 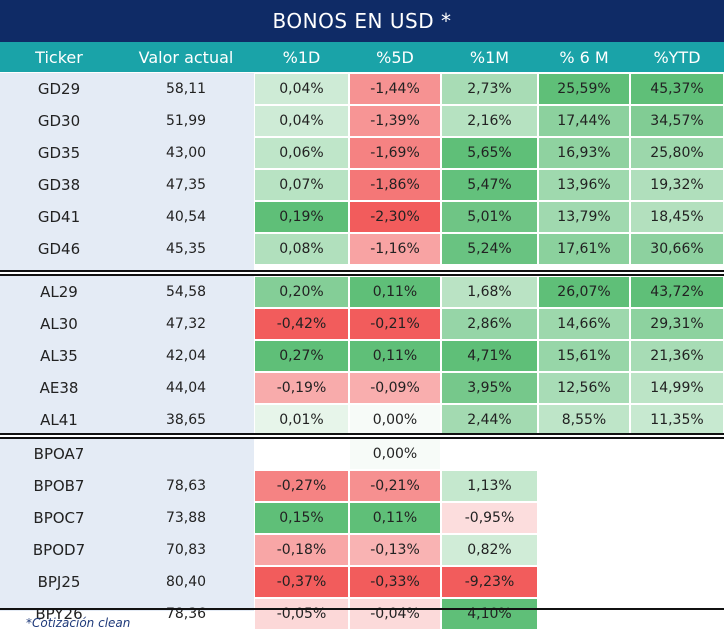 What do you see at coordinates (59, 217) in the screenshot?
I see `cell-ticker: GD41` at bounding box center [59, 217].